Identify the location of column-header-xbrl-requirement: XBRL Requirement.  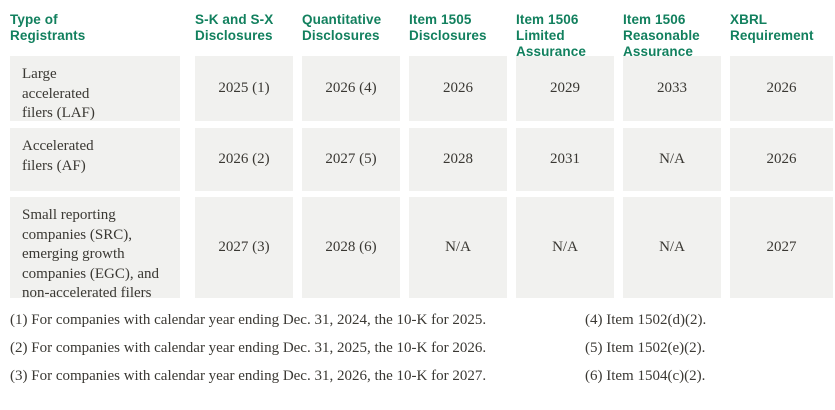
(772, 27).